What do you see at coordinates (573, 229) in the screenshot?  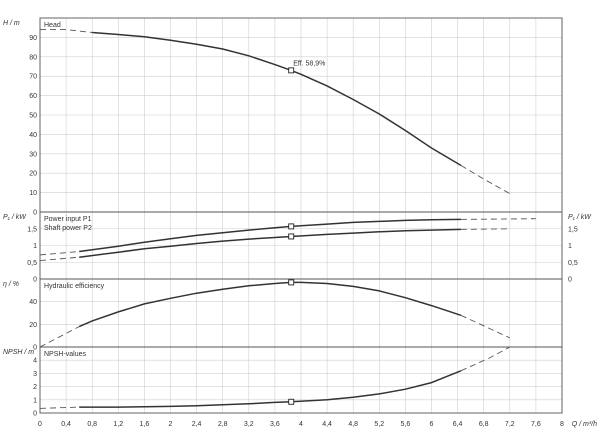 I see `y-tick-label-right: 1,5` at bounding box center [573, 229].